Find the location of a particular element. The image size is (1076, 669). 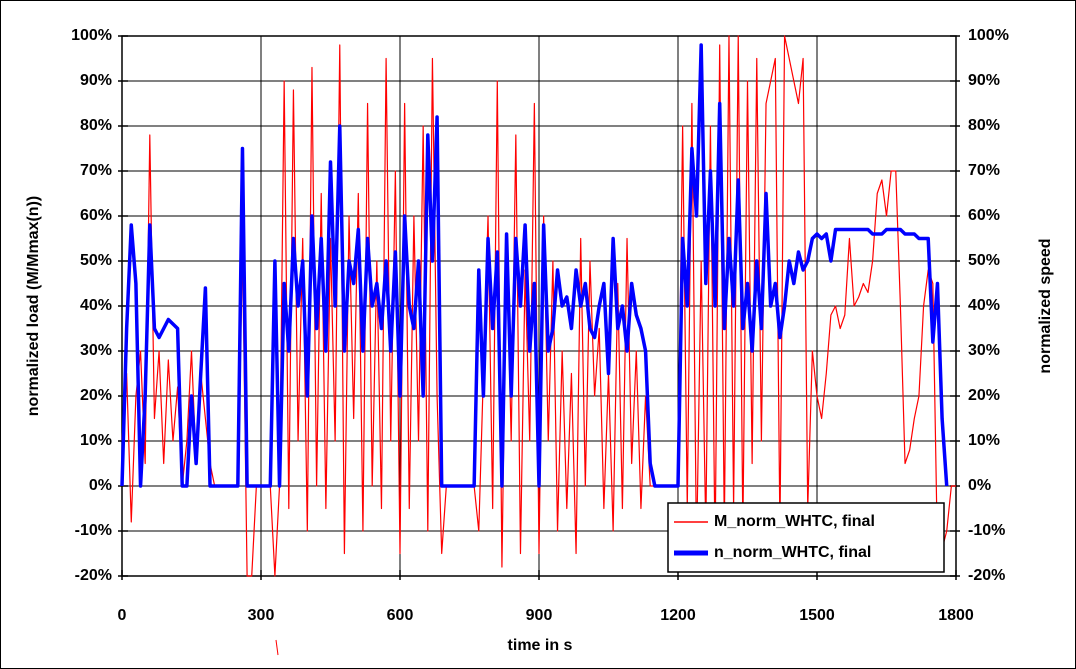

y-tick-label: 50% is located at coordinates (96, 260).